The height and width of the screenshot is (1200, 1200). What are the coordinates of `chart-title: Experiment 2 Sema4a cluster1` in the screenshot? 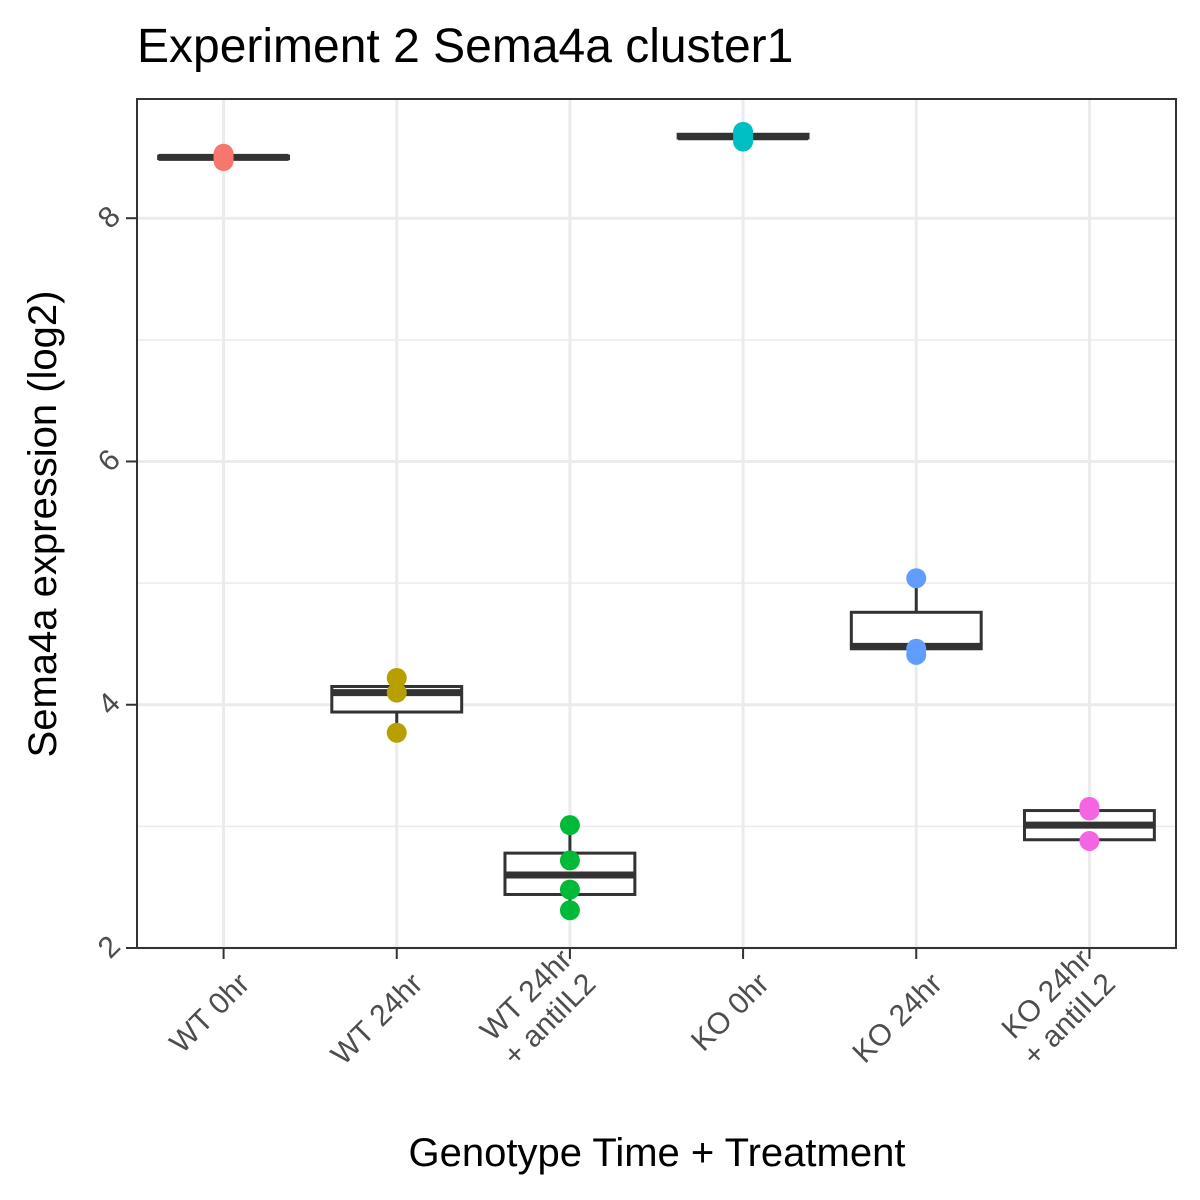 It's located at (465, 46).